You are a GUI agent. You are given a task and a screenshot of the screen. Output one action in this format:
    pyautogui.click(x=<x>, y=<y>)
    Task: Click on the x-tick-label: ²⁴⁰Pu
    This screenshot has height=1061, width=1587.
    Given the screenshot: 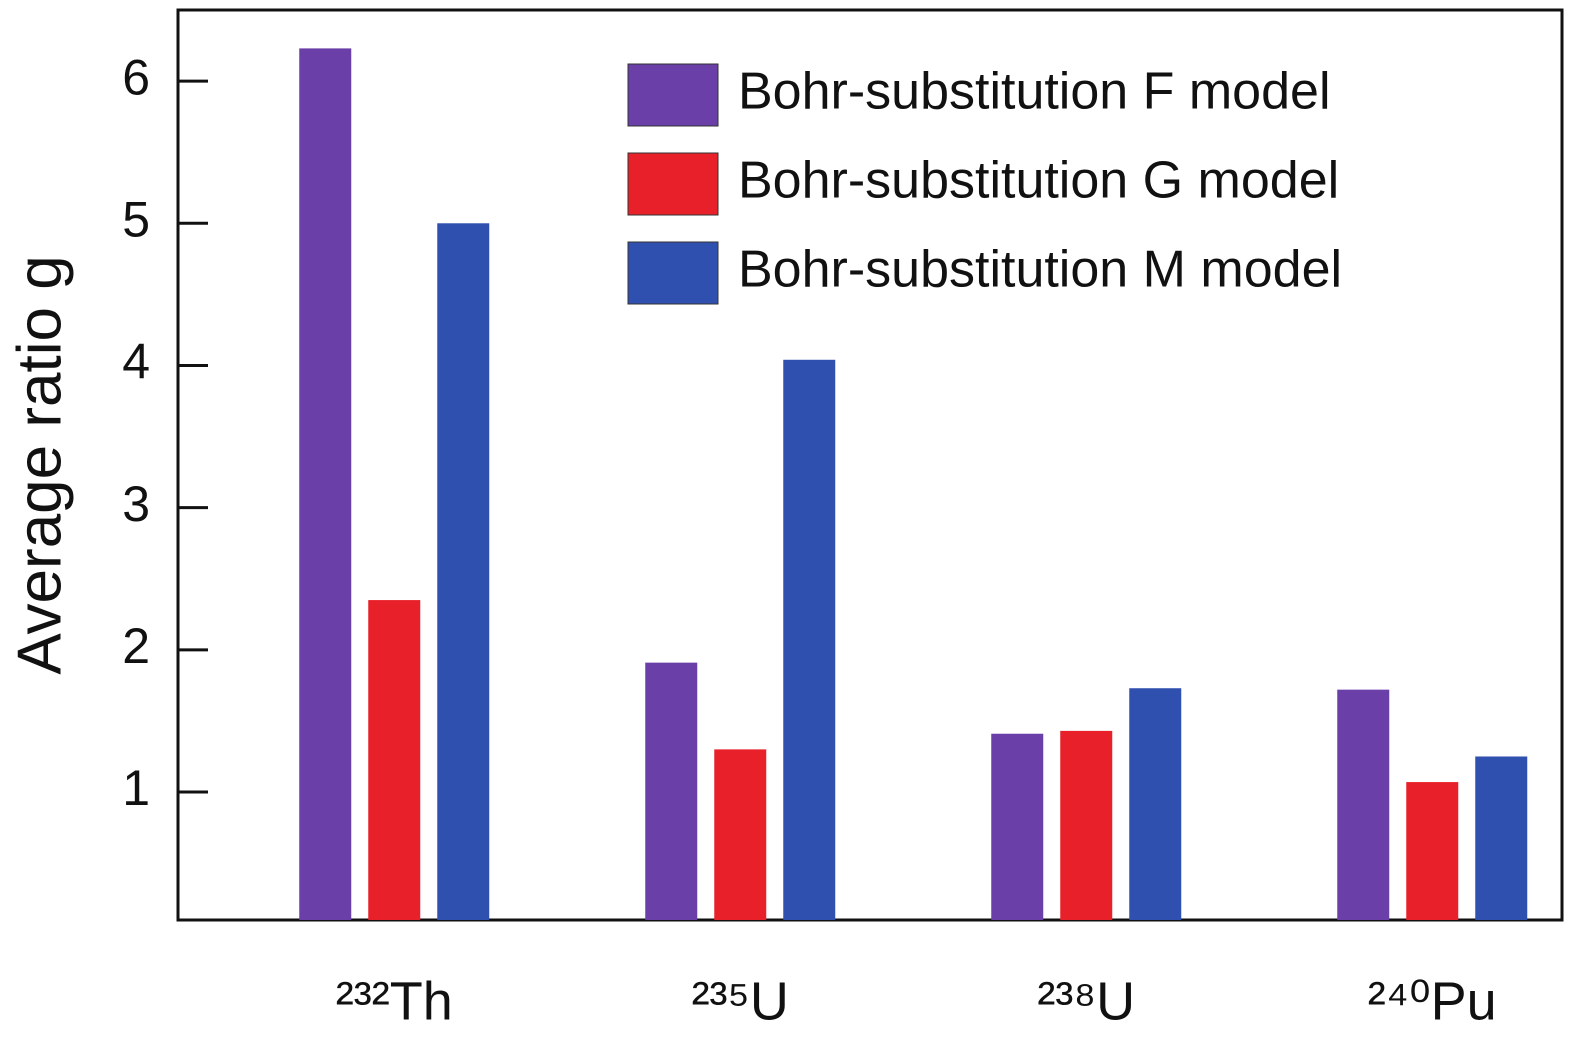 What is the action you would take?
    pyautogui.click(x=1432, y=1001)
    